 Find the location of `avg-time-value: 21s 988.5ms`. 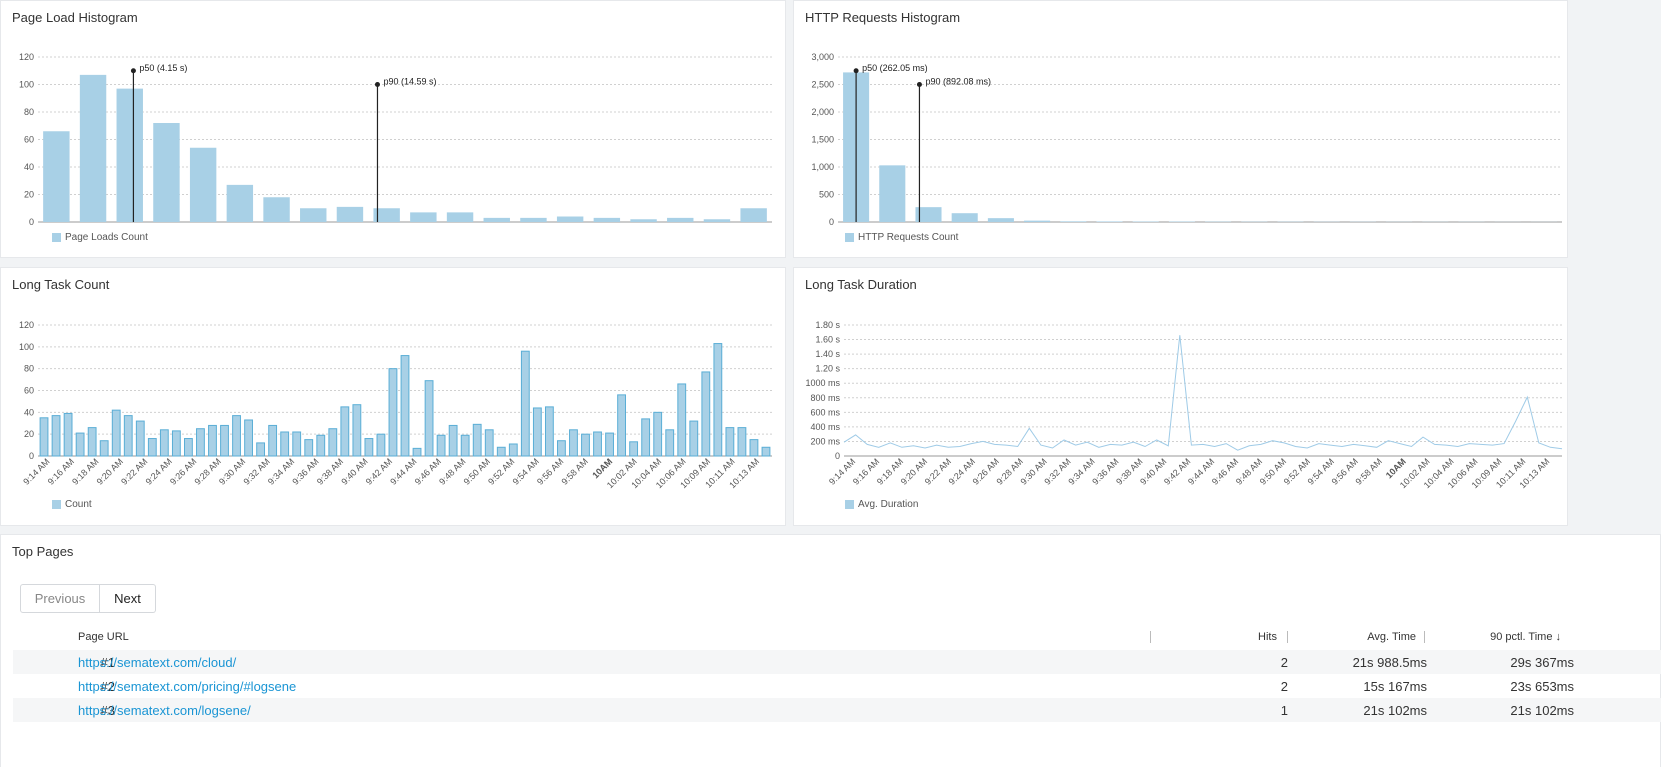

avg-time-value: 21s 988.5ms is located at coordinates (1389, 662).